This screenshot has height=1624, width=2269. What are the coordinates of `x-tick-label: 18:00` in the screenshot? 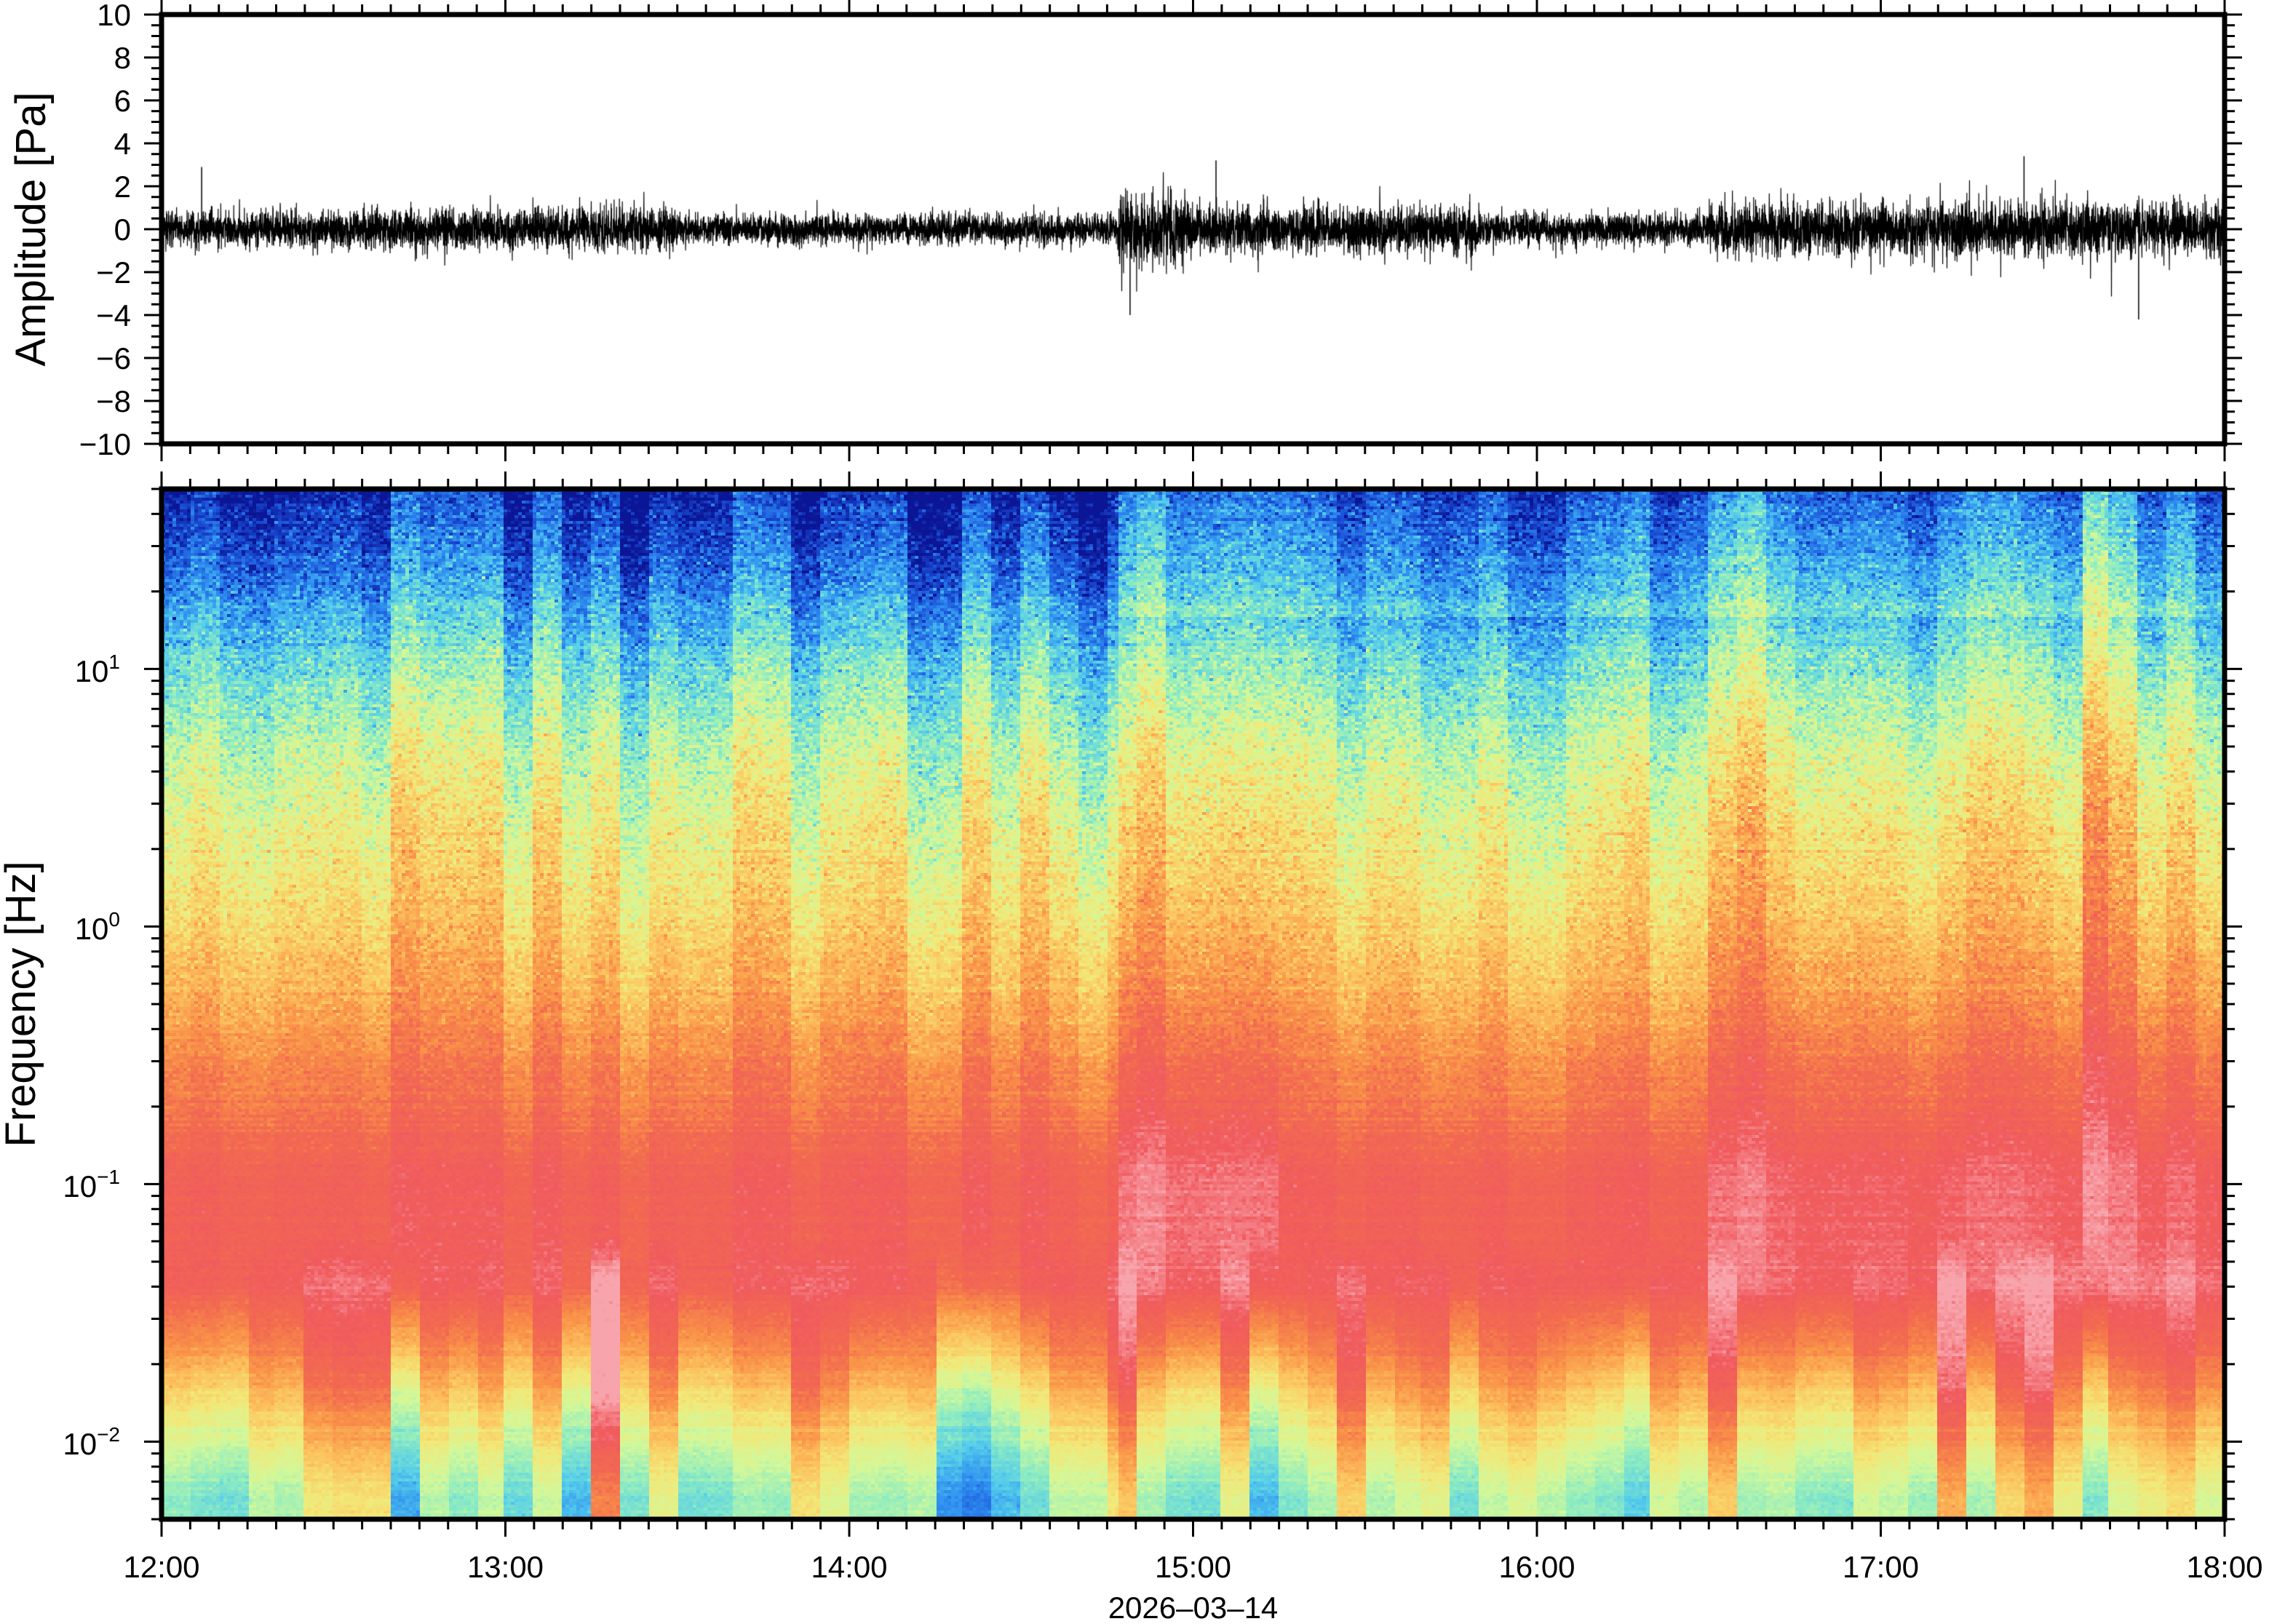 It's located at (2224, 1567).